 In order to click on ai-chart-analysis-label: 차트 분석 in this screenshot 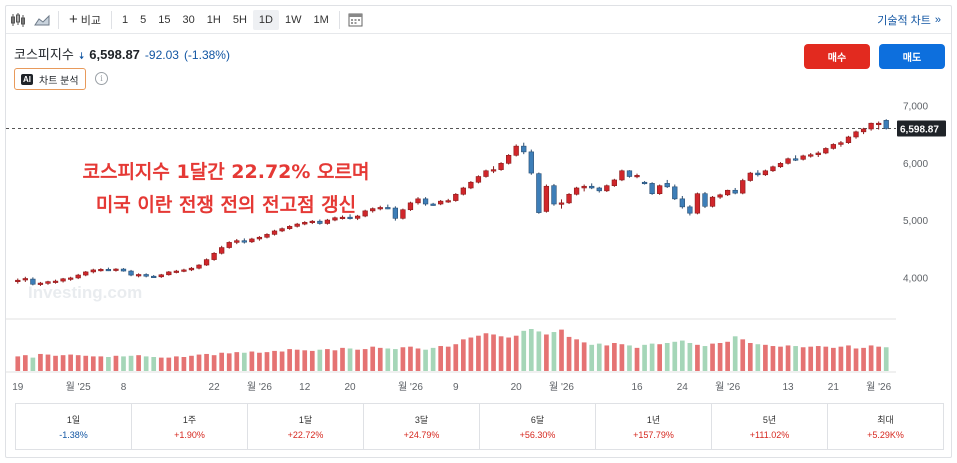, I will do `click(59, 81)`.